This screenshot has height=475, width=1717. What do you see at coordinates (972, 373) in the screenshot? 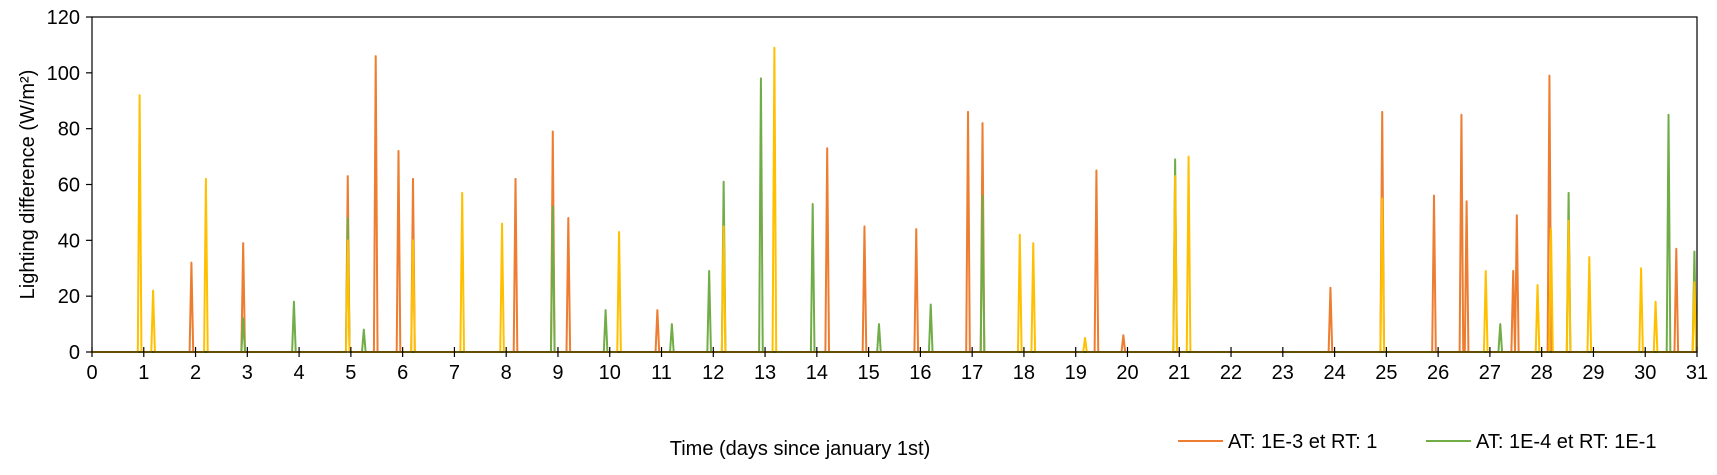
I see `x-tick-label: 17` at bounding box center [972, 373].